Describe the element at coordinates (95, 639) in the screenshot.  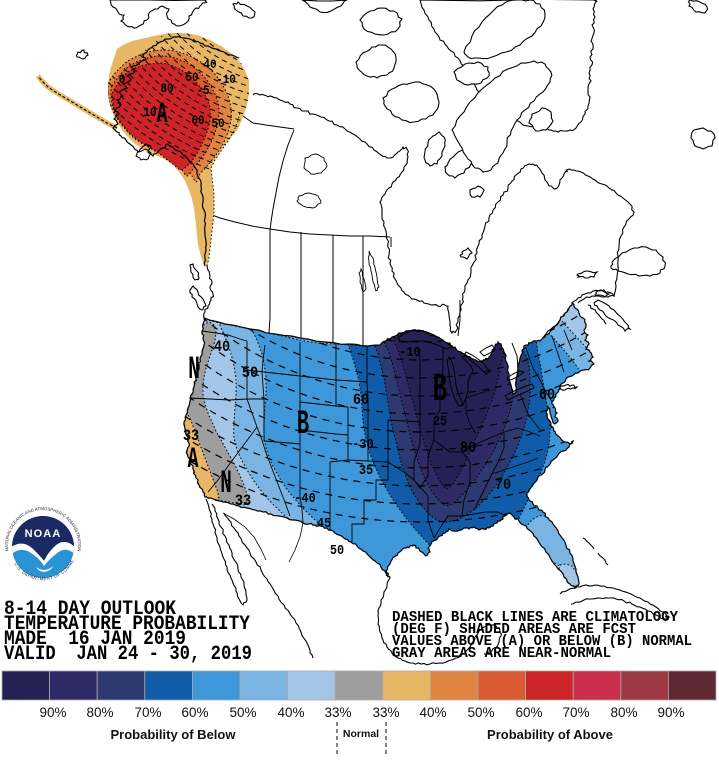
I see `svg-text: MADE 16 JAN 2019` at that location.